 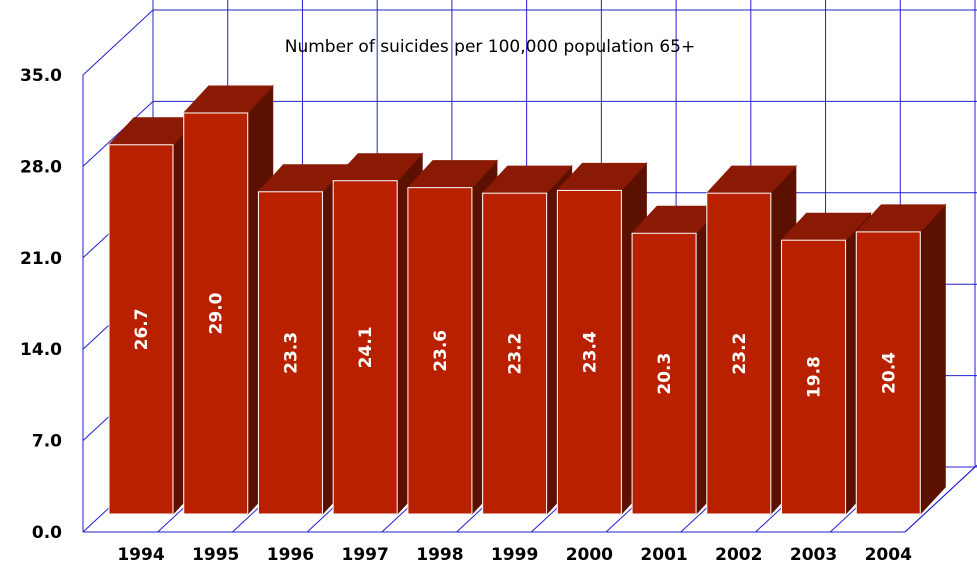 I want to click on x-tick-label: 1997, so click(x=365, y=555).